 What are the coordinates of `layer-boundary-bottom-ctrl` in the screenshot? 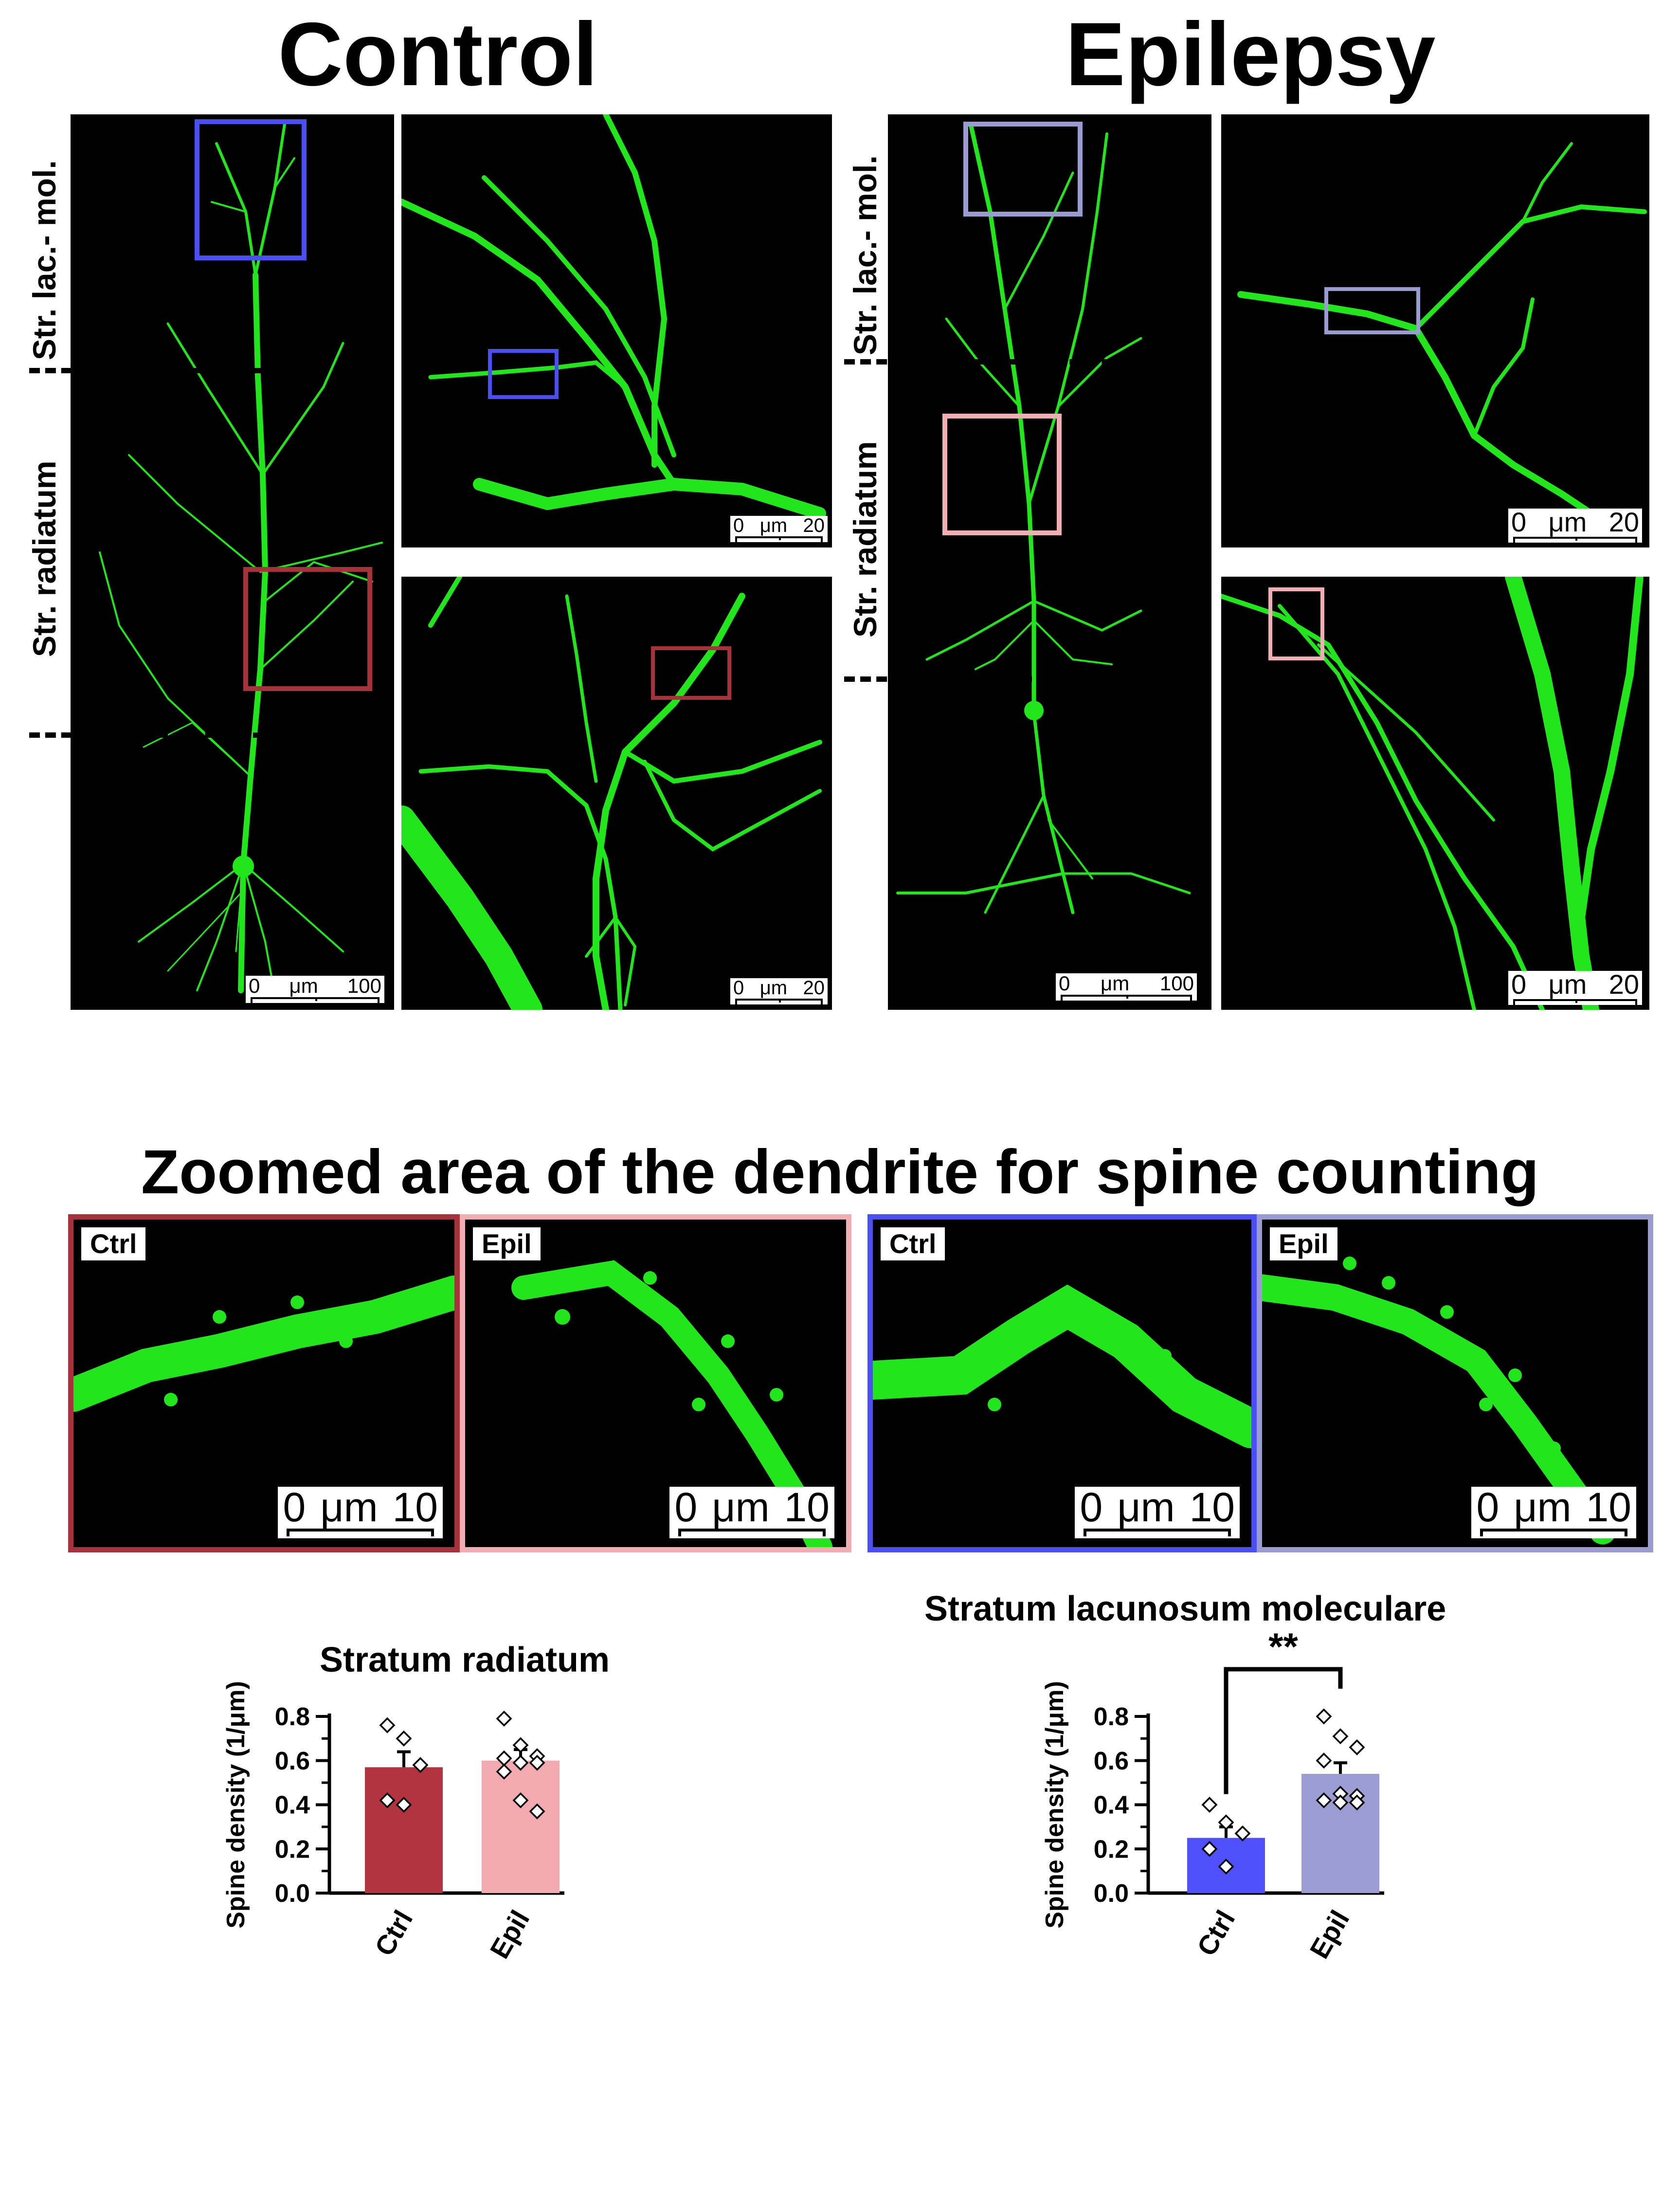 It's located at (210, 735).